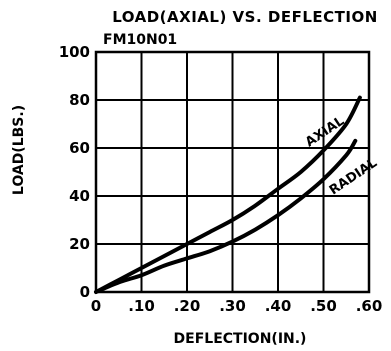 This screenshot has width=391, height=351. Describe the element at coordinates (232, 306) in the screenshot. I see `x-tick-label: .30` at that location.